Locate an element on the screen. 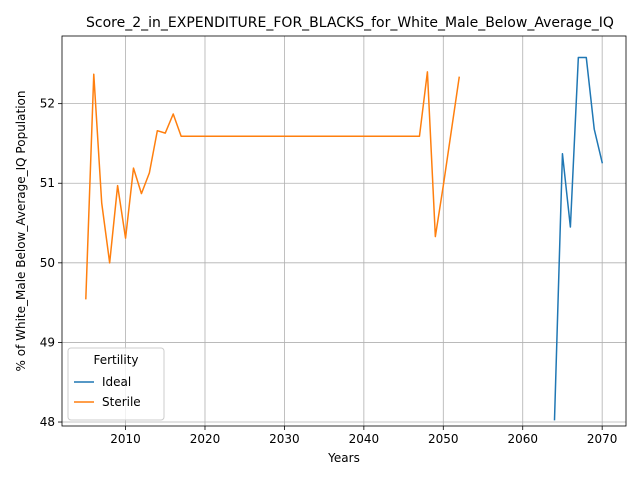 This screenshot has height=480, width=640. legend-label-sterile: Sterile is located at coordinates (121, 402).